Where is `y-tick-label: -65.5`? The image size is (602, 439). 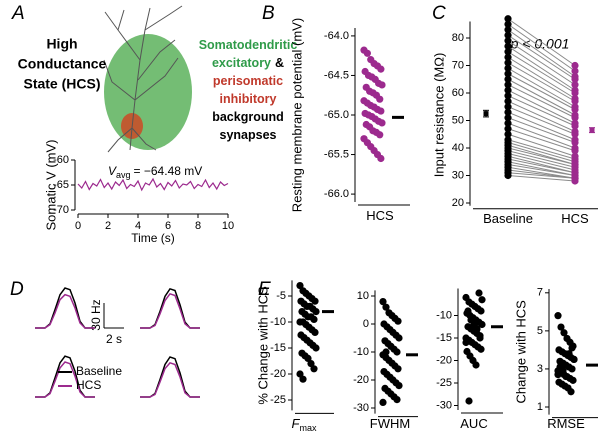 y-tick-label: -65.5 is located at coordinates (336, 154).